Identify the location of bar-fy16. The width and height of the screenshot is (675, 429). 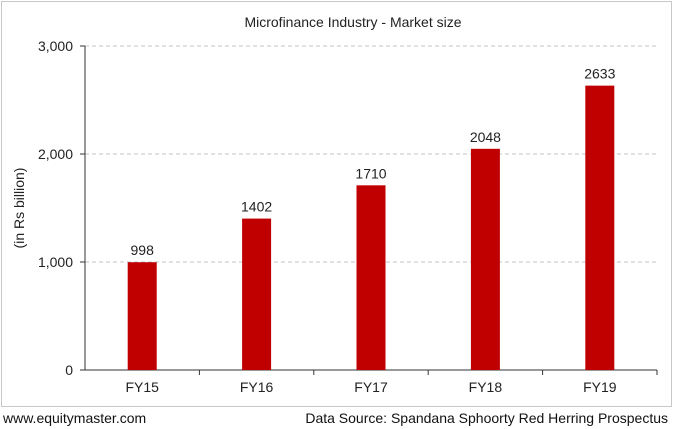
(257, 294).